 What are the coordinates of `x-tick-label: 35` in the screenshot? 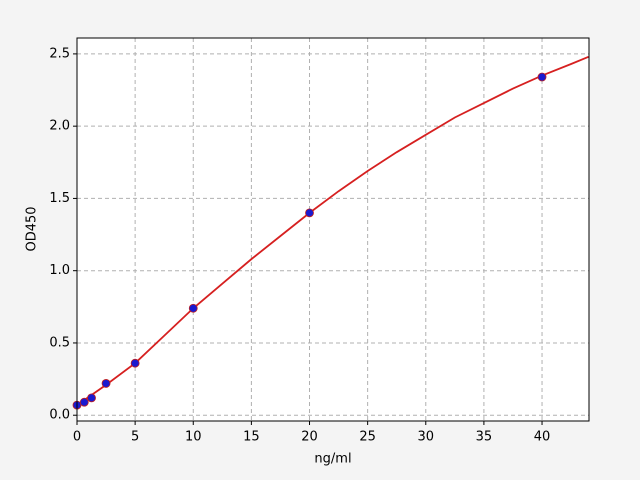 It's located at (484, 437).